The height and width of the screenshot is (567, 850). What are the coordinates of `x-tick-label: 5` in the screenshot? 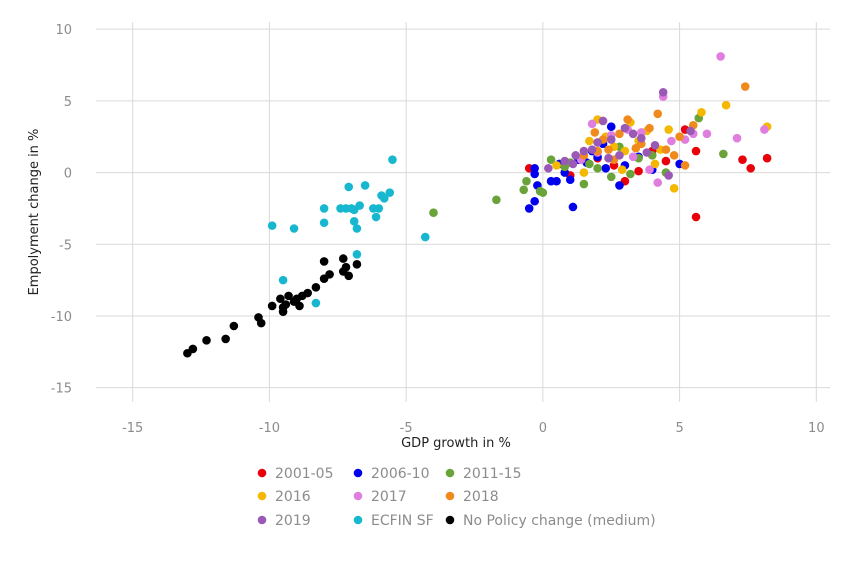 It's located at (679, 428).